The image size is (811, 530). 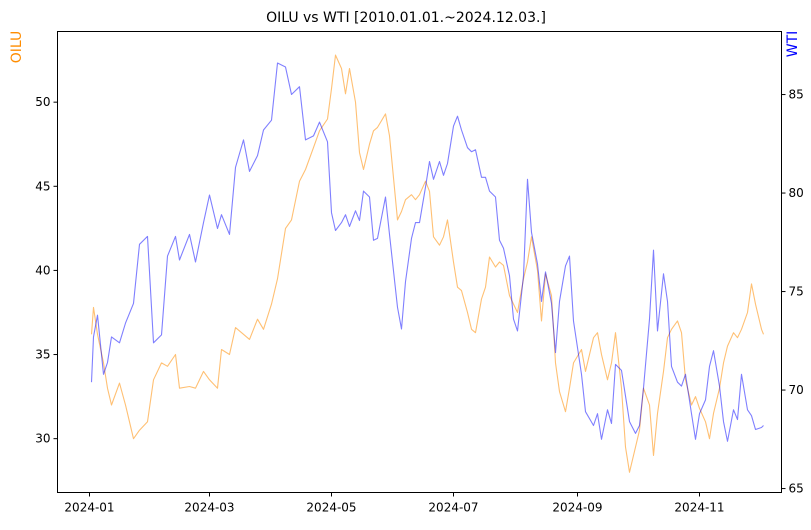 I want to click on x-tick-label: 2024-01, so click(x=89, y=508).